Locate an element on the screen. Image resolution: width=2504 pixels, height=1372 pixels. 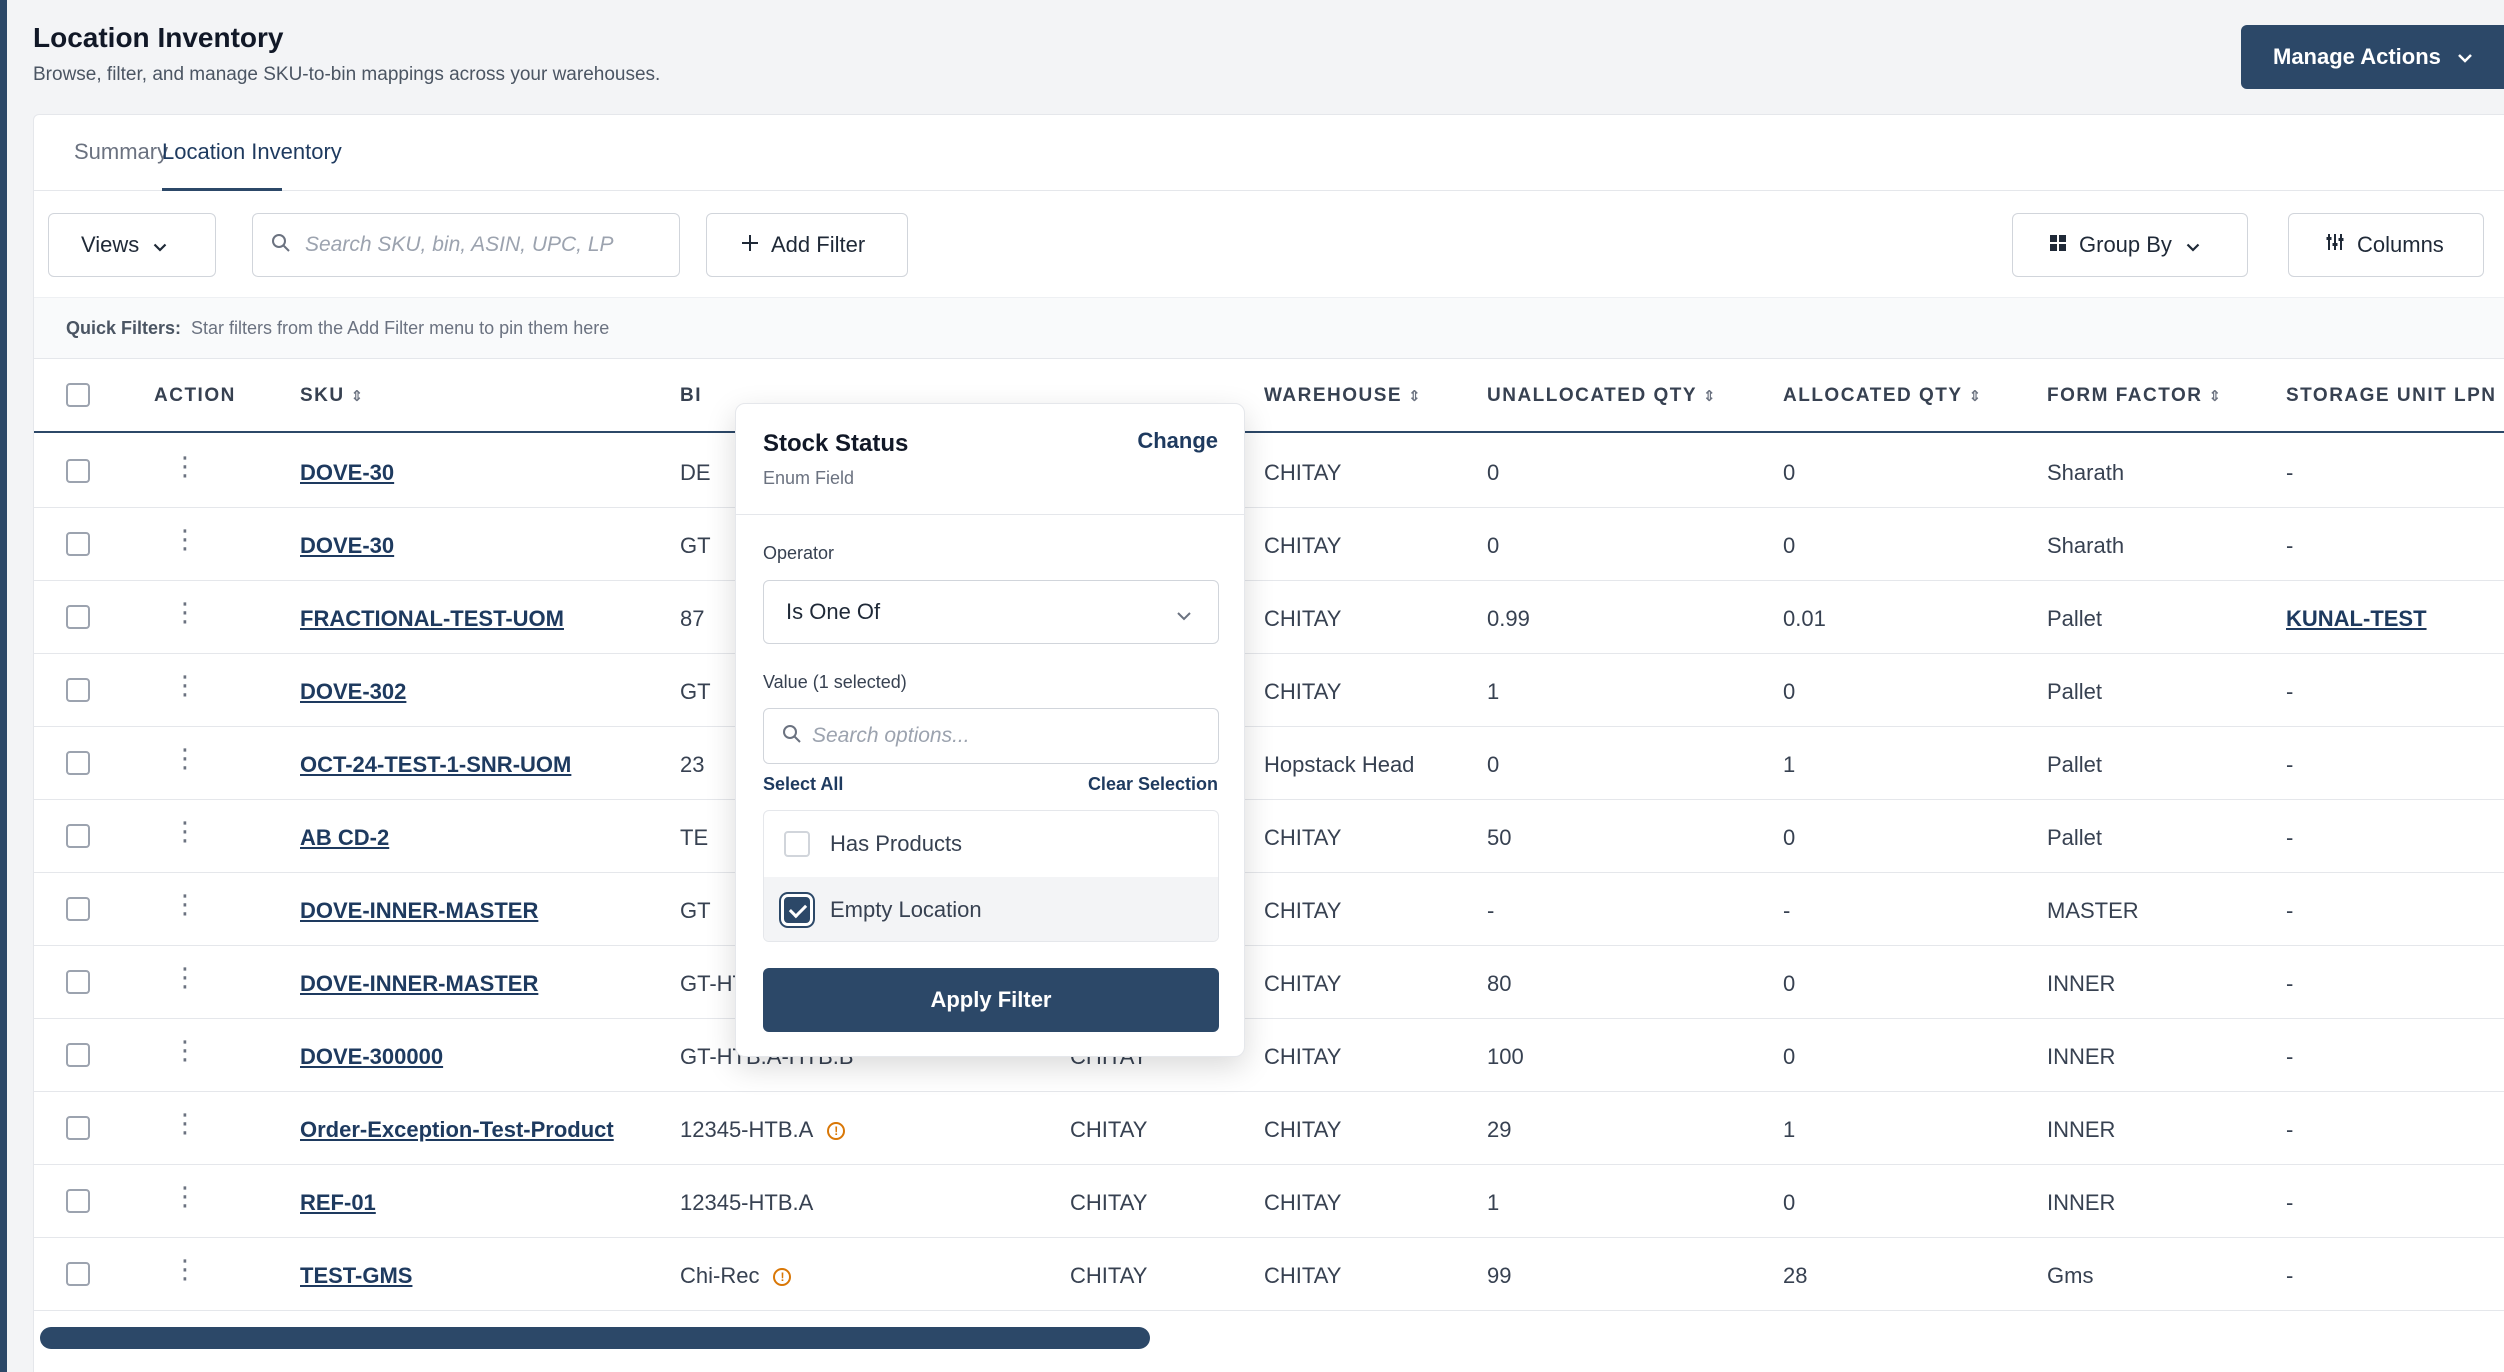
select-all-link: Select All is located at coordinates (803, 784).